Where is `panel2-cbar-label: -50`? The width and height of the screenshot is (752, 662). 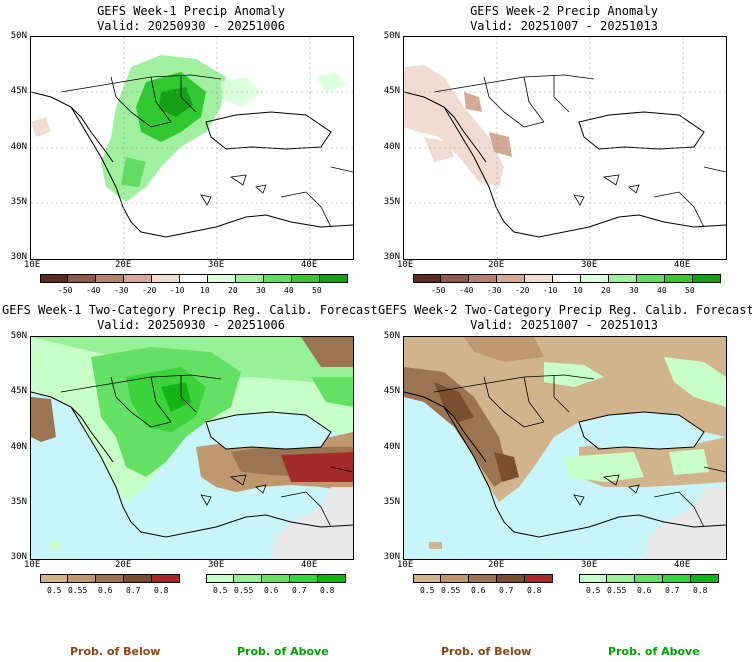
panel2-cbar-label: -50 is located at coordinates (438, 290).